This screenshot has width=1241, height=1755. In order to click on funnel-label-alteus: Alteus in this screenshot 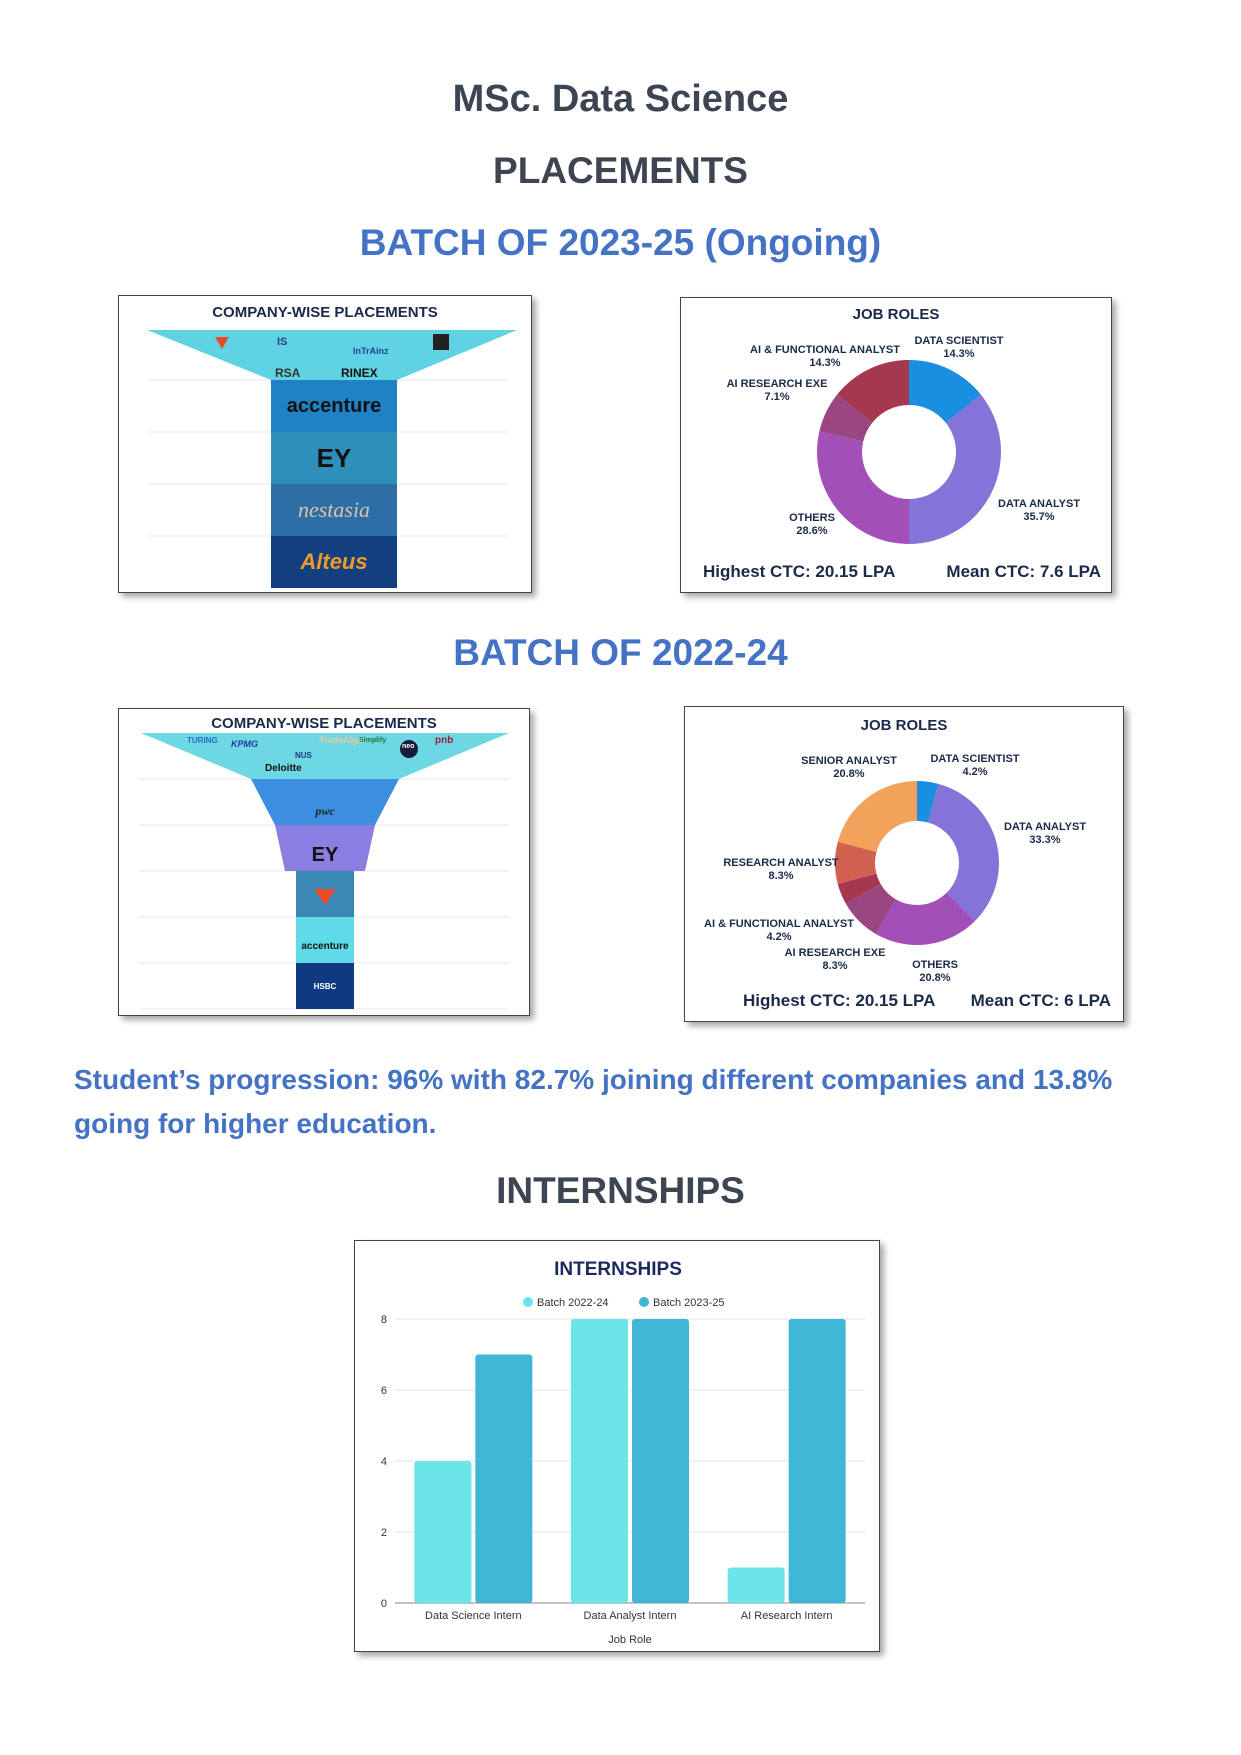, I will do `click(334, 561)`.